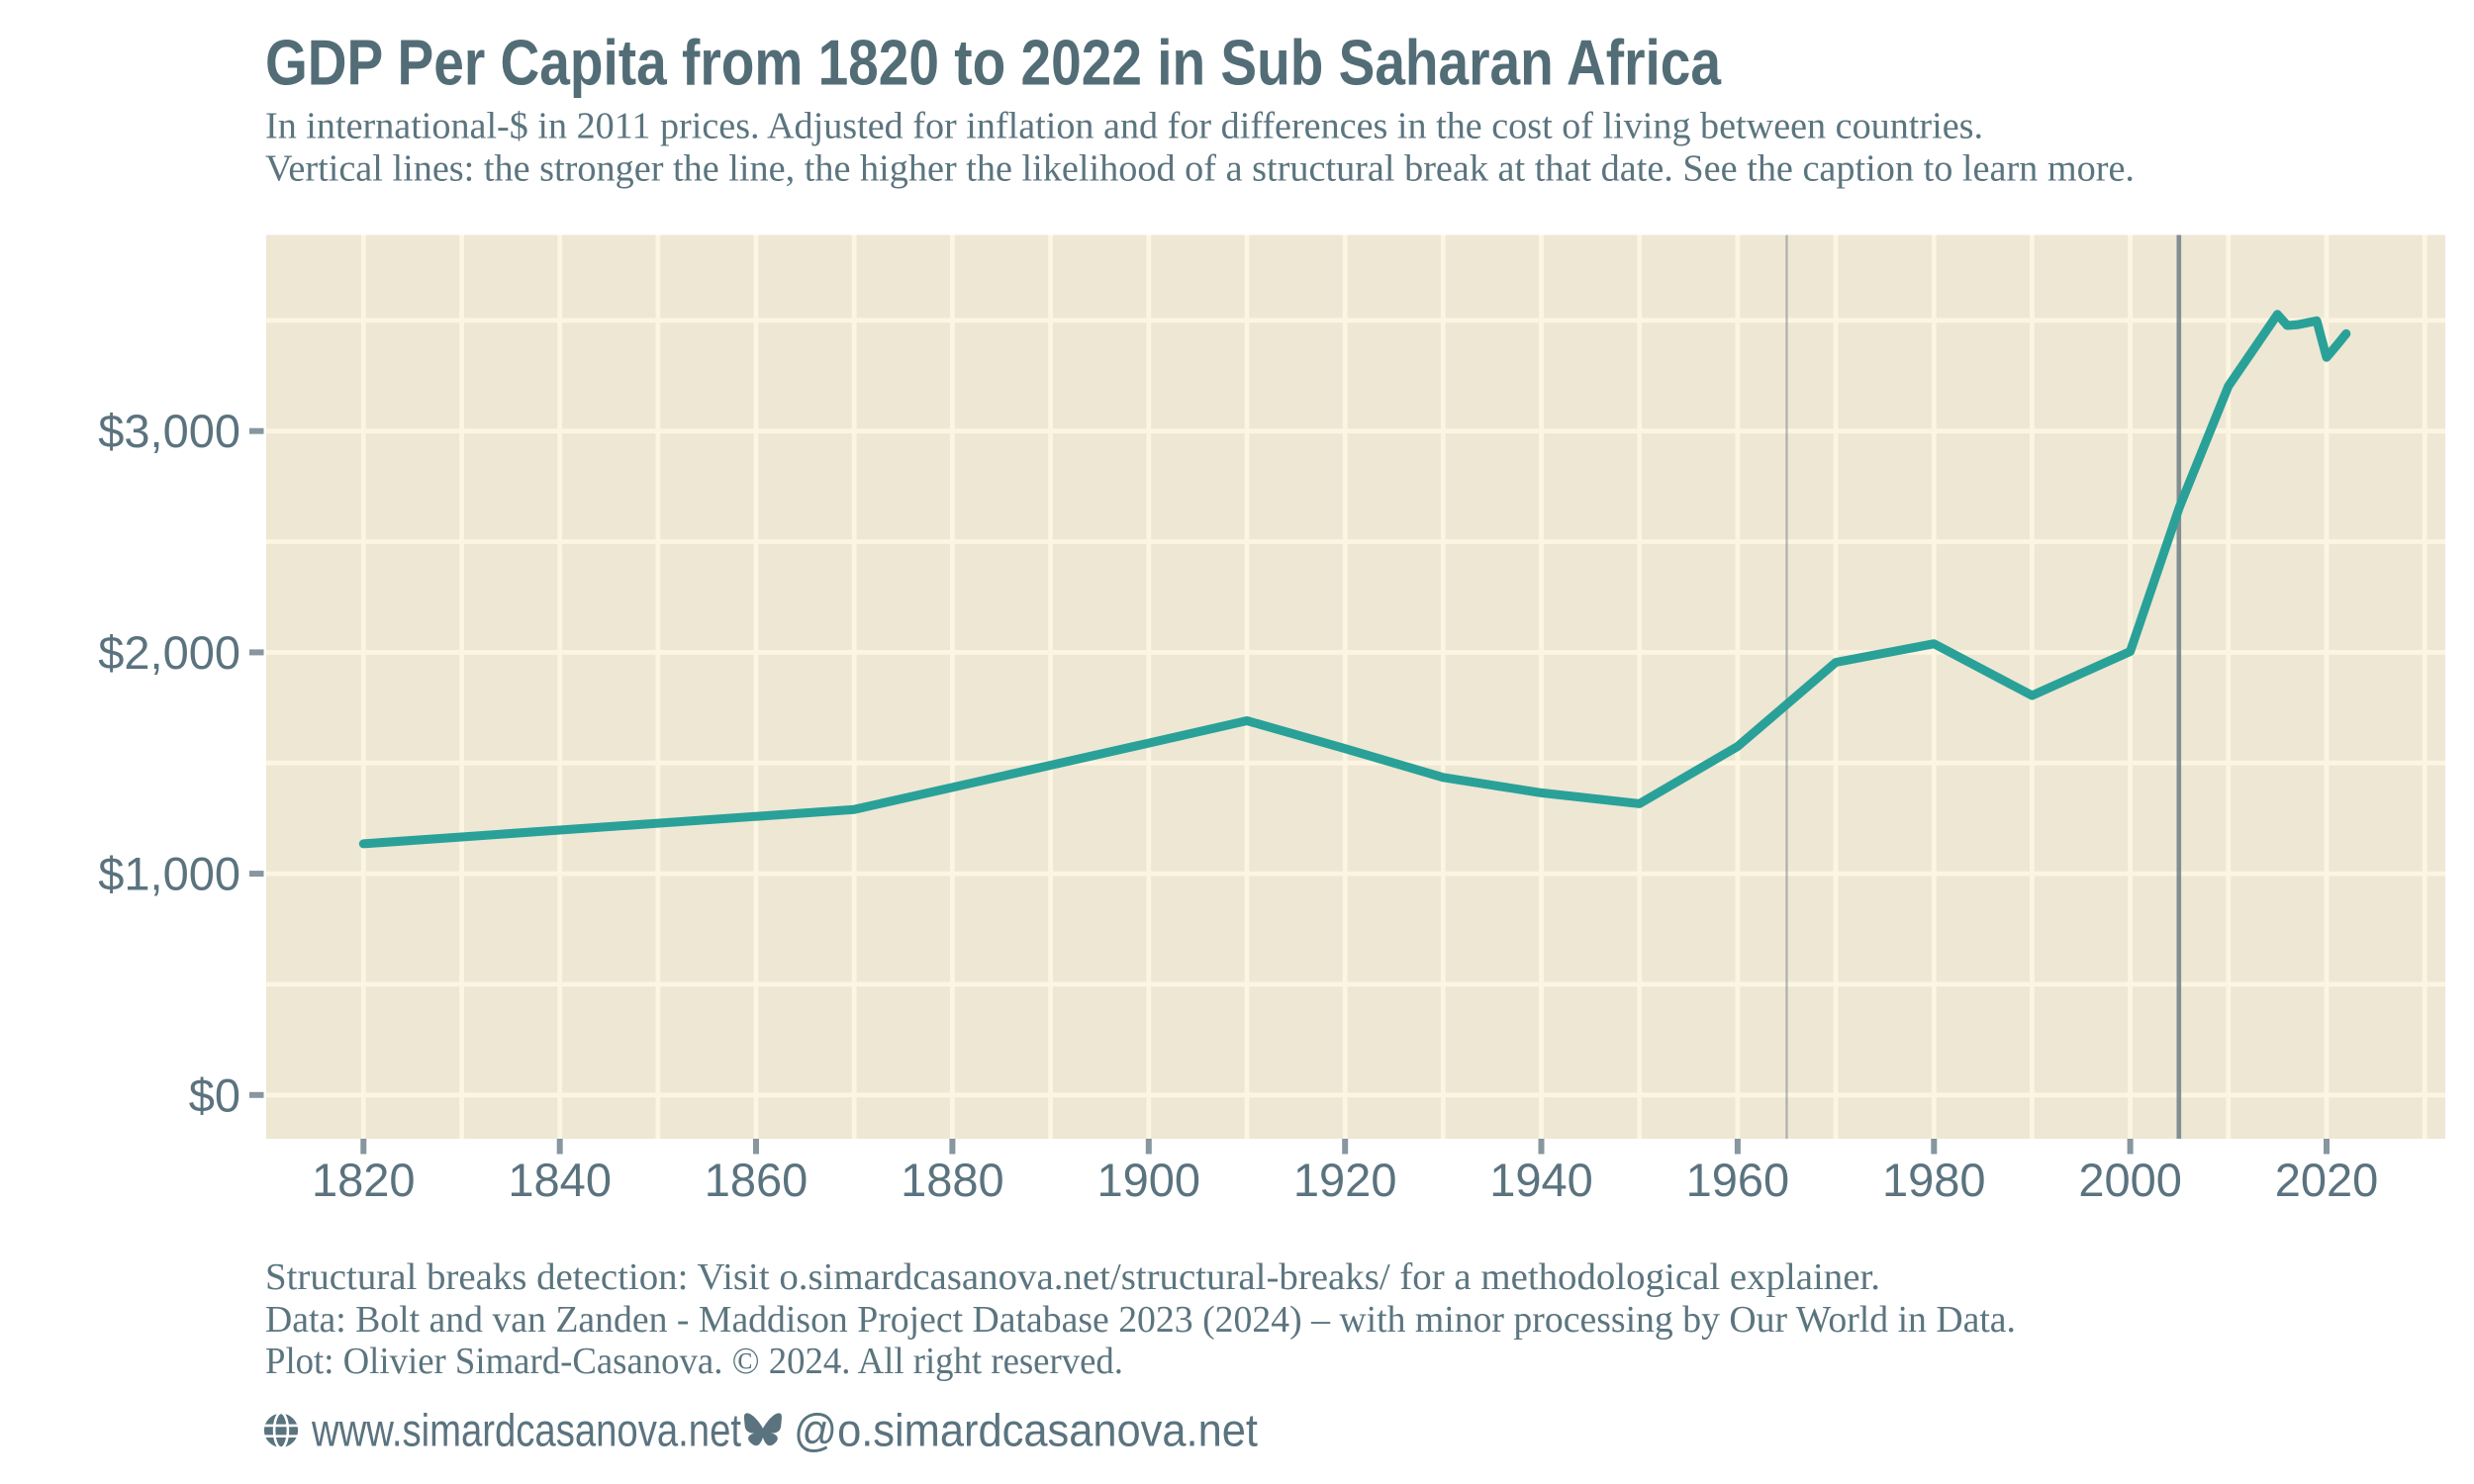 Image resolution: width=2474 pixels, height=1484 pixels. I want to click on svg-text: 1860, so click(757, 1180).